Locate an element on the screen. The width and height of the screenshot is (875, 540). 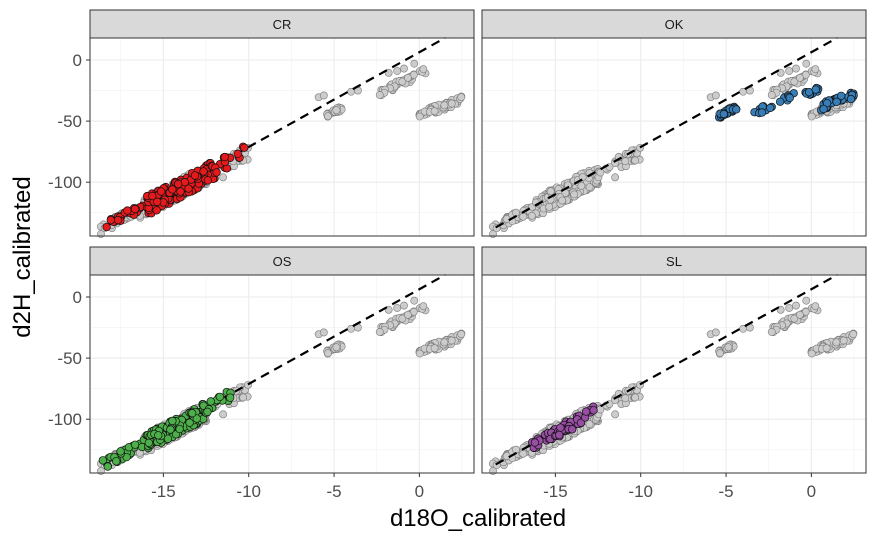
facet-strip-label: OK is located at coordinates (674, 24).